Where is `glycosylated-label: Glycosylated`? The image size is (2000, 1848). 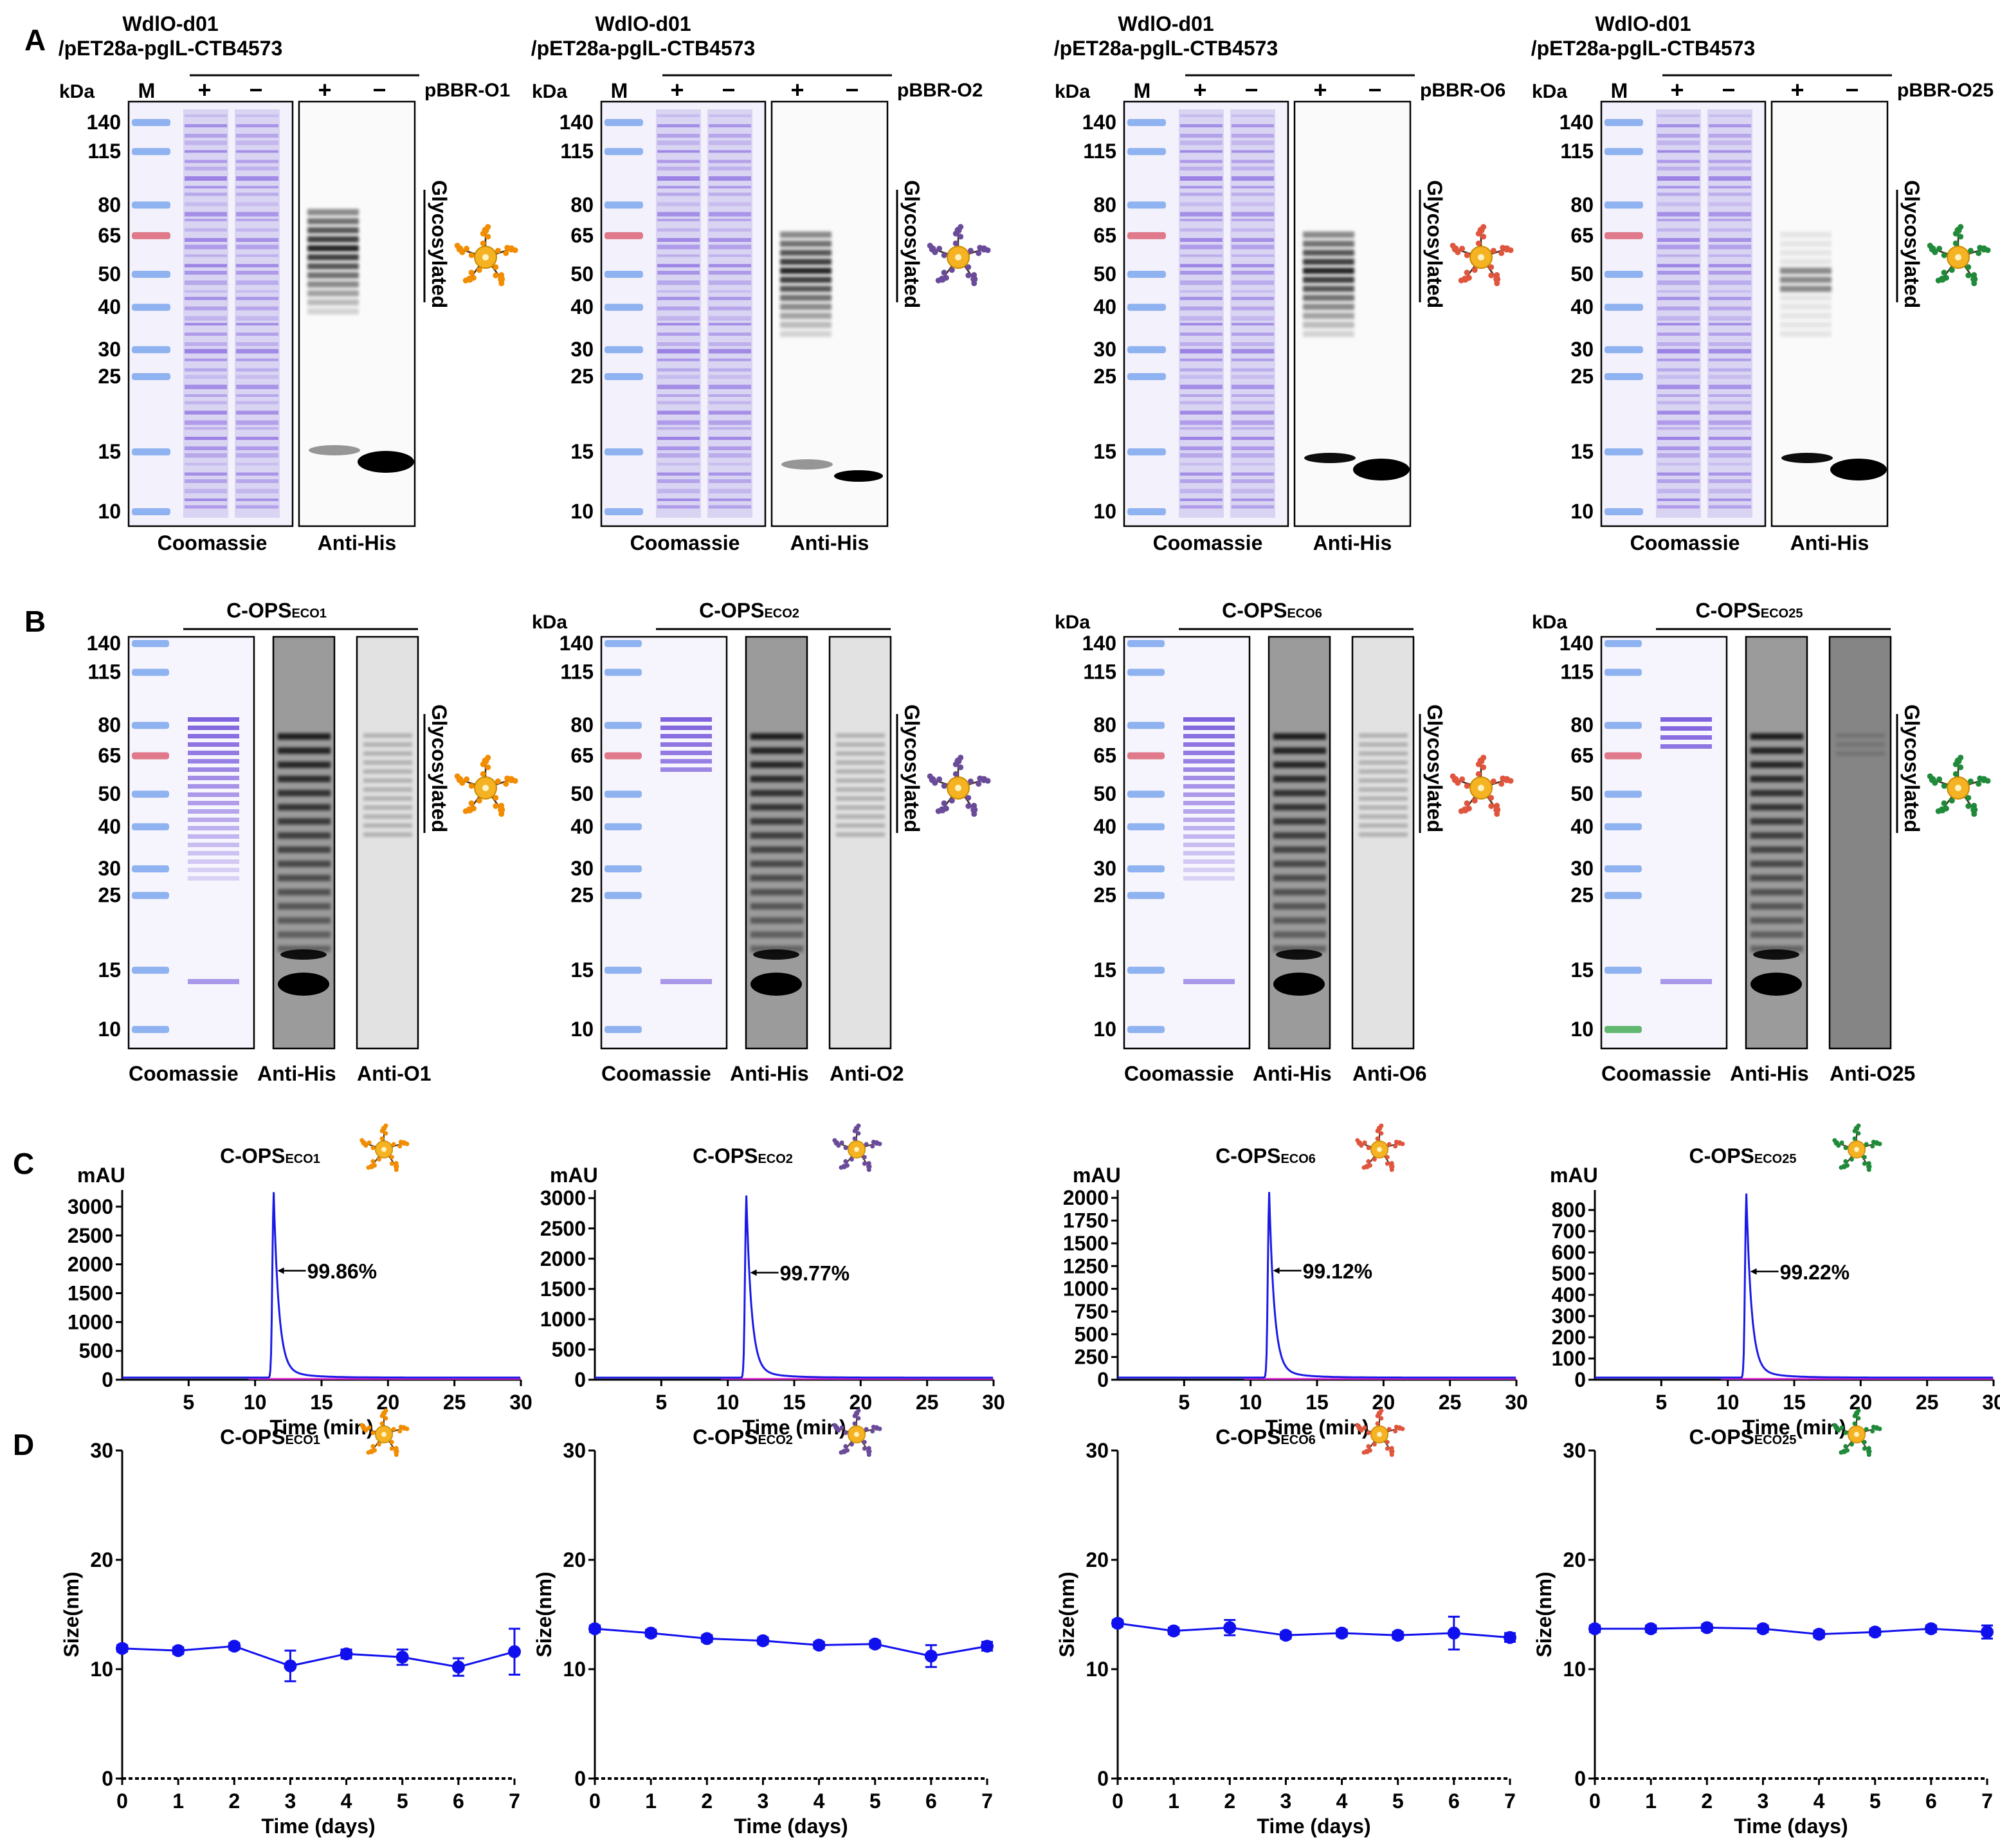 glycosylated-label: Glycosylated is located at coordinates (1434, 244).